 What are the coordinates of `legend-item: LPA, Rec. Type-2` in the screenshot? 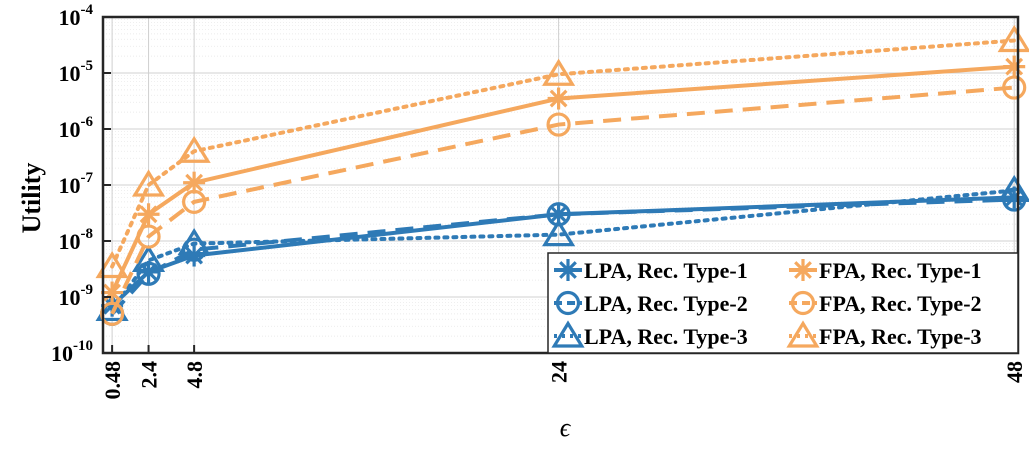 It's located at (651, 303).